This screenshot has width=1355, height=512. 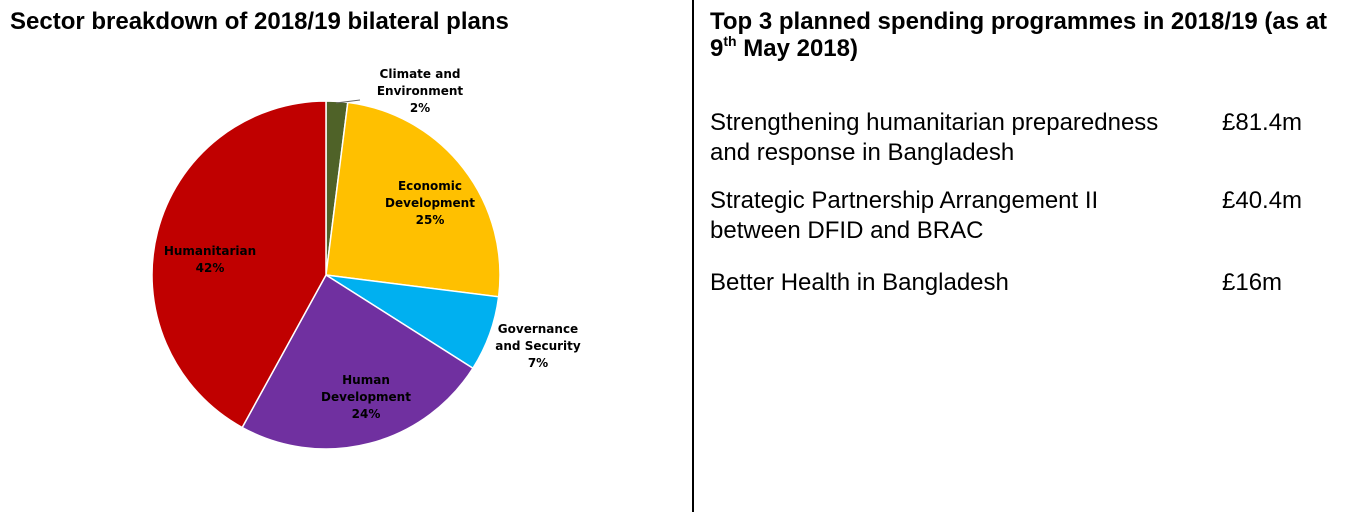 What do you see at coordinates (730, 41) in the screenshot?
I see `programmes-title-sup: th` at bounding box center [730, 41].